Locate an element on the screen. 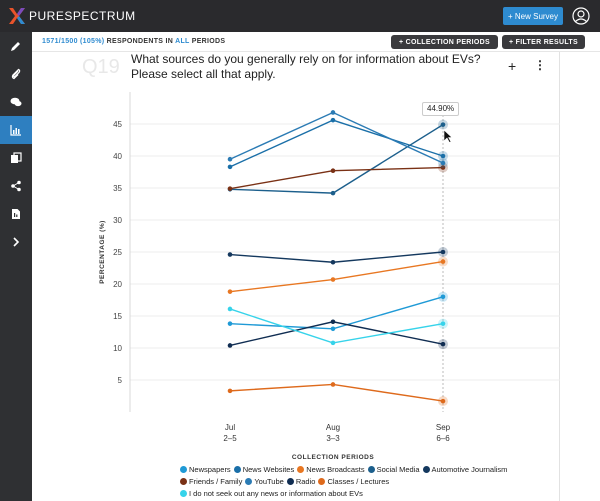 This screenshot has width=600, height=501. legend-item: Newspapers is located at coordinates (205, 470).